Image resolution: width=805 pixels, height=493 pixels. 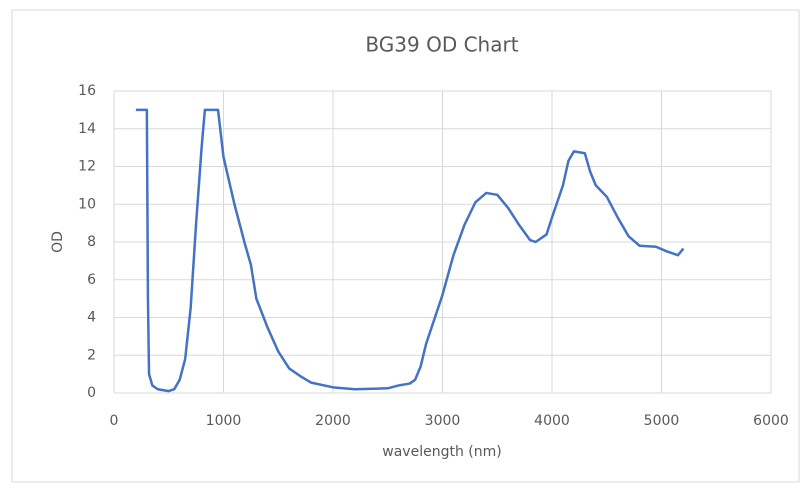 I want to click on y-tick-label: 0, so click(x=91, y=393).